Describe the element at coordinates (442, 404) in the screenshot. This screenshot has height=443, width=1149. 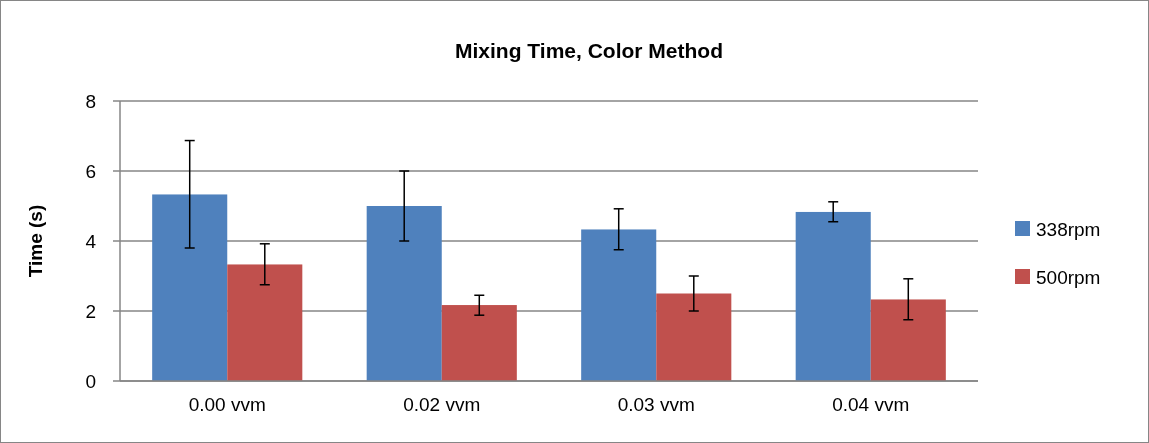
I see `x-tick-label: 0.02 vvm` at that location.